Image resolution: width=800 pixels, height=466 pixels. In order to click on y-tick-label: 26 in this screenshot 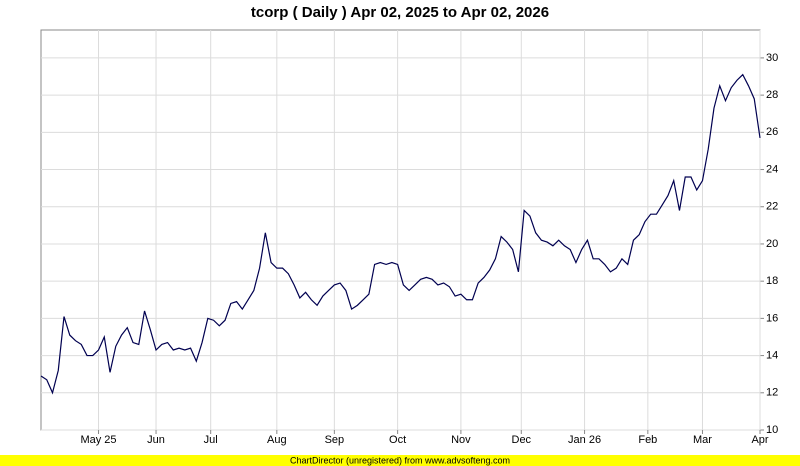, I will do `click(772, 132)`.